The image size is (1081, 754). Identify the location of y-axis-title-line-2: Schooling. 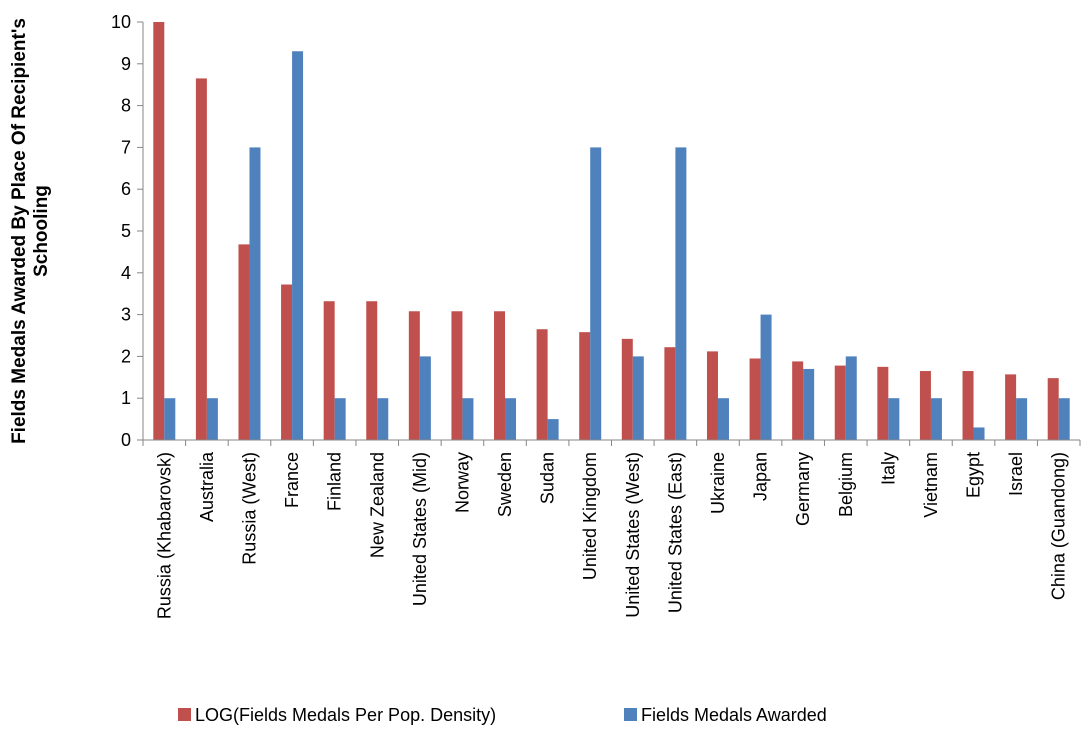
(41, 231).